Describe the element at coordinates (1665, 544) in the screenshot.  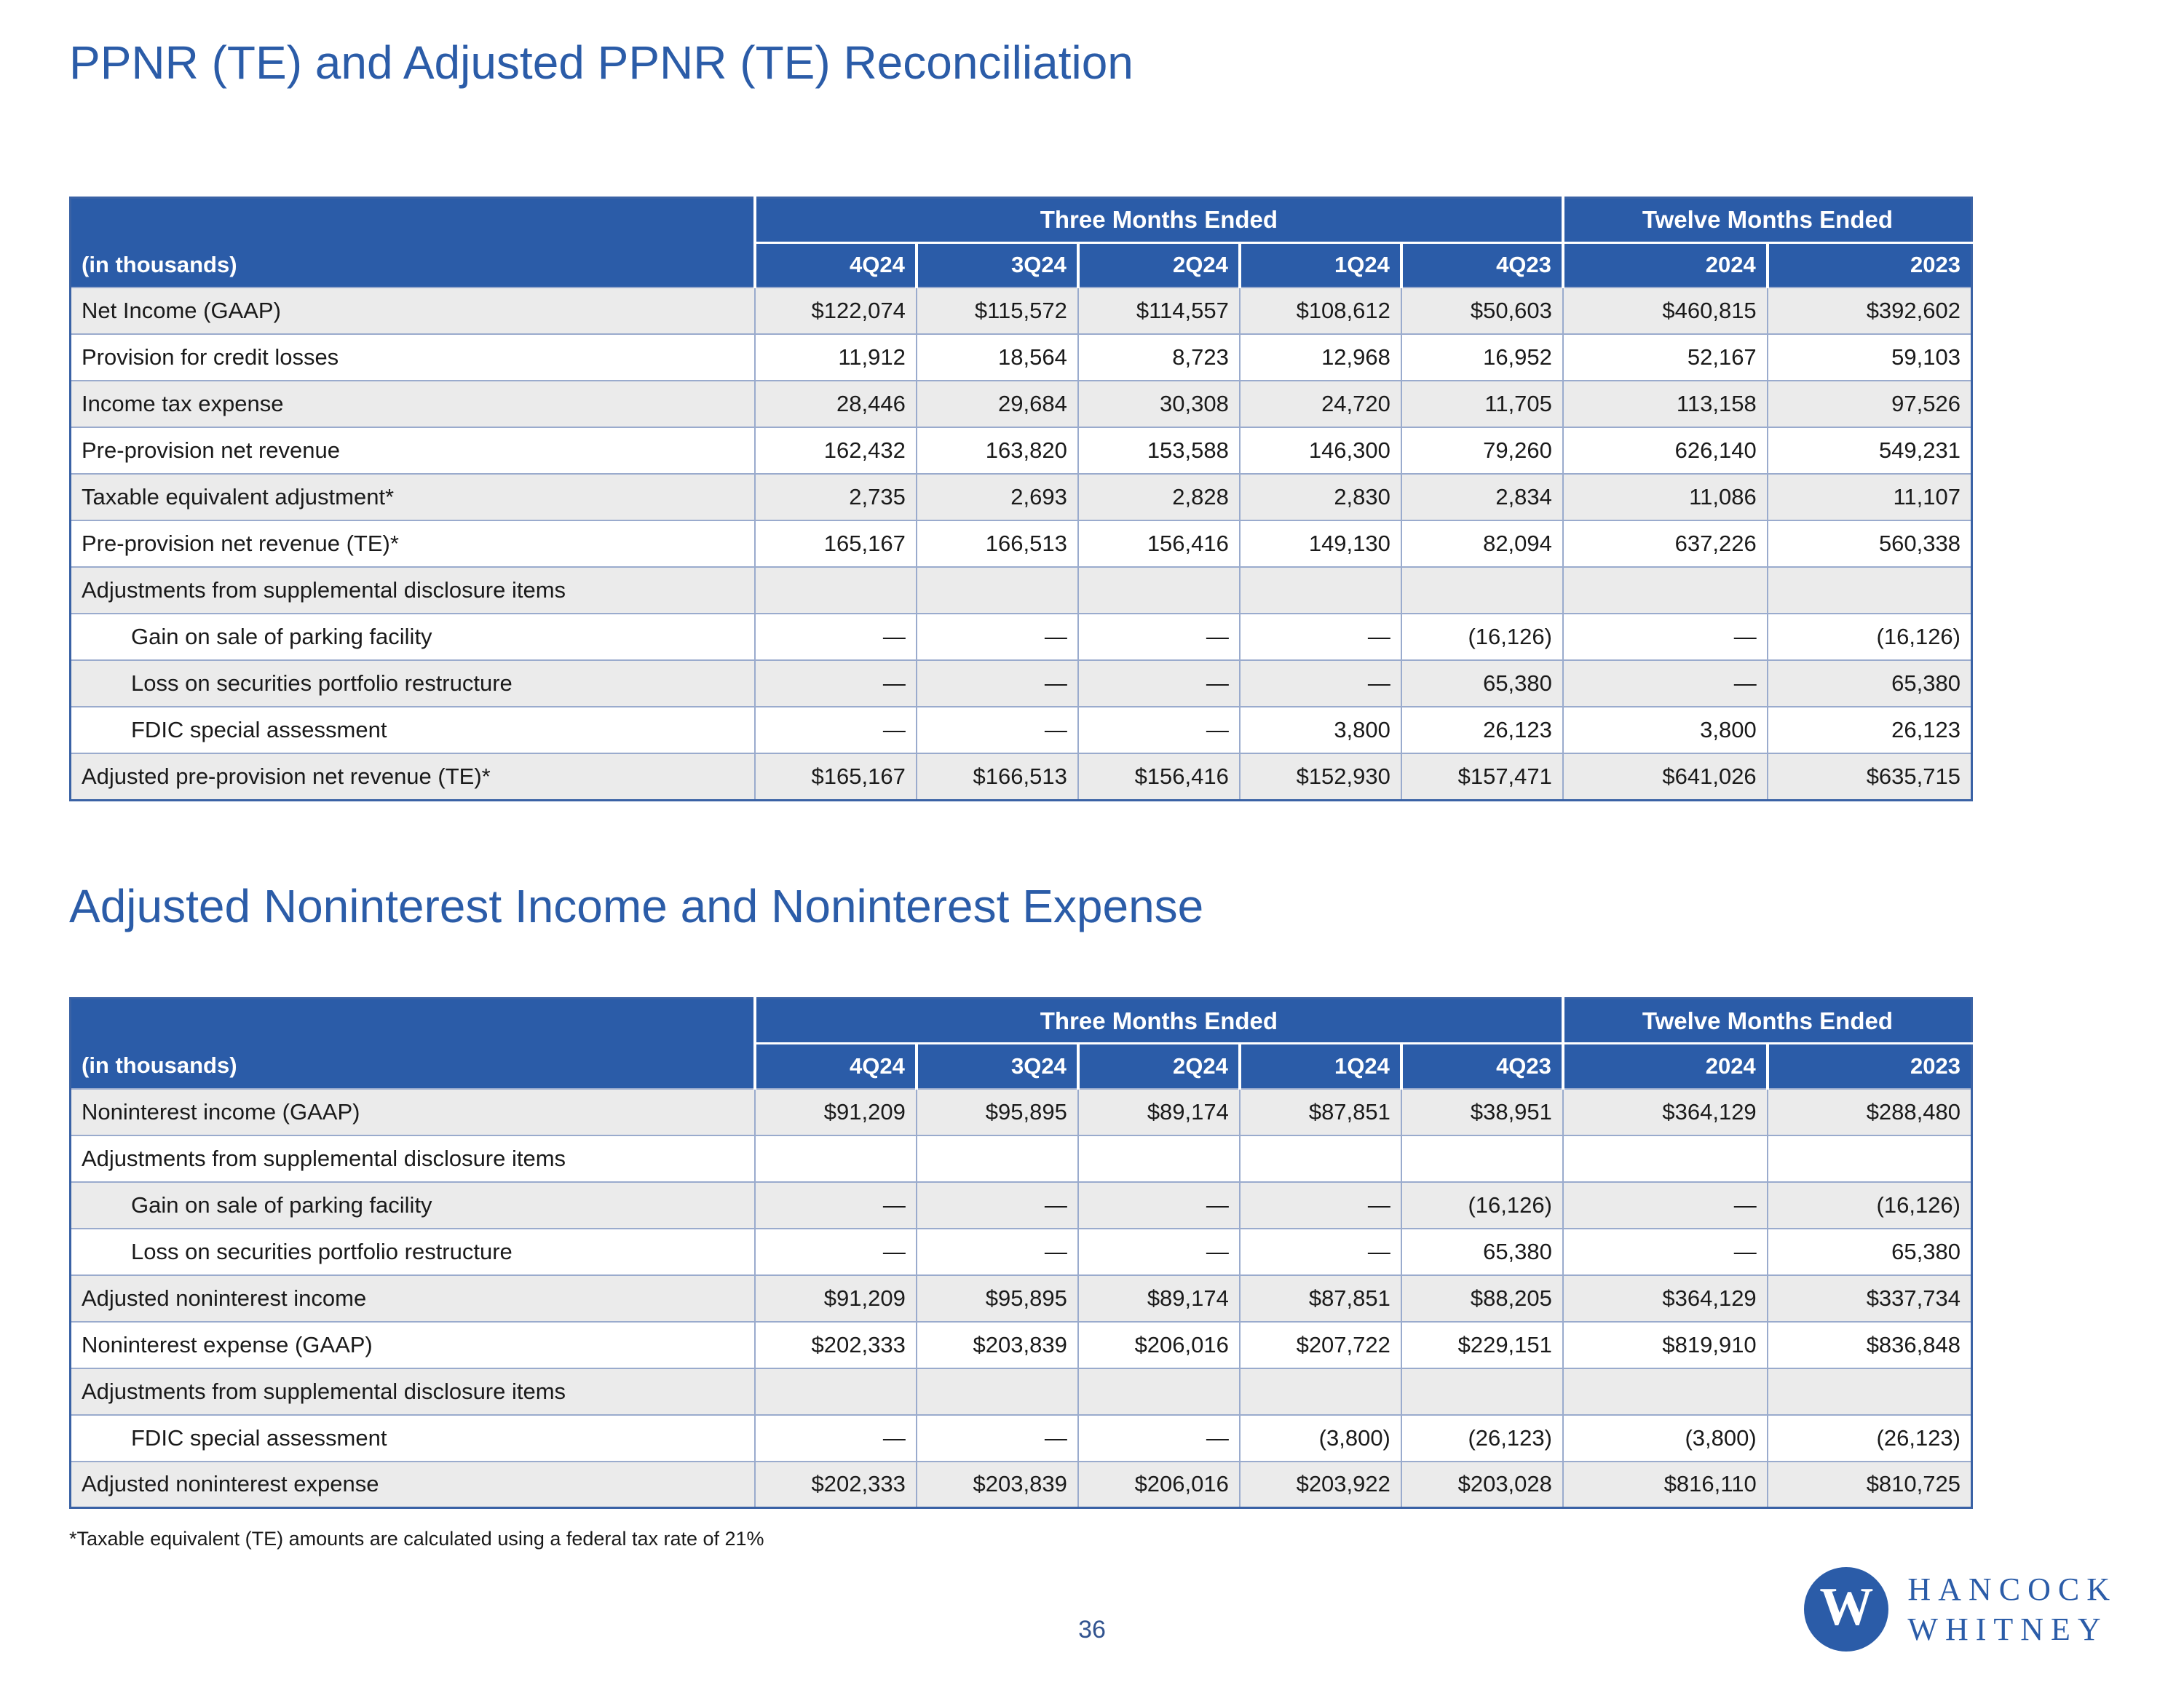
I see `value-cell: 637,226` at that location.